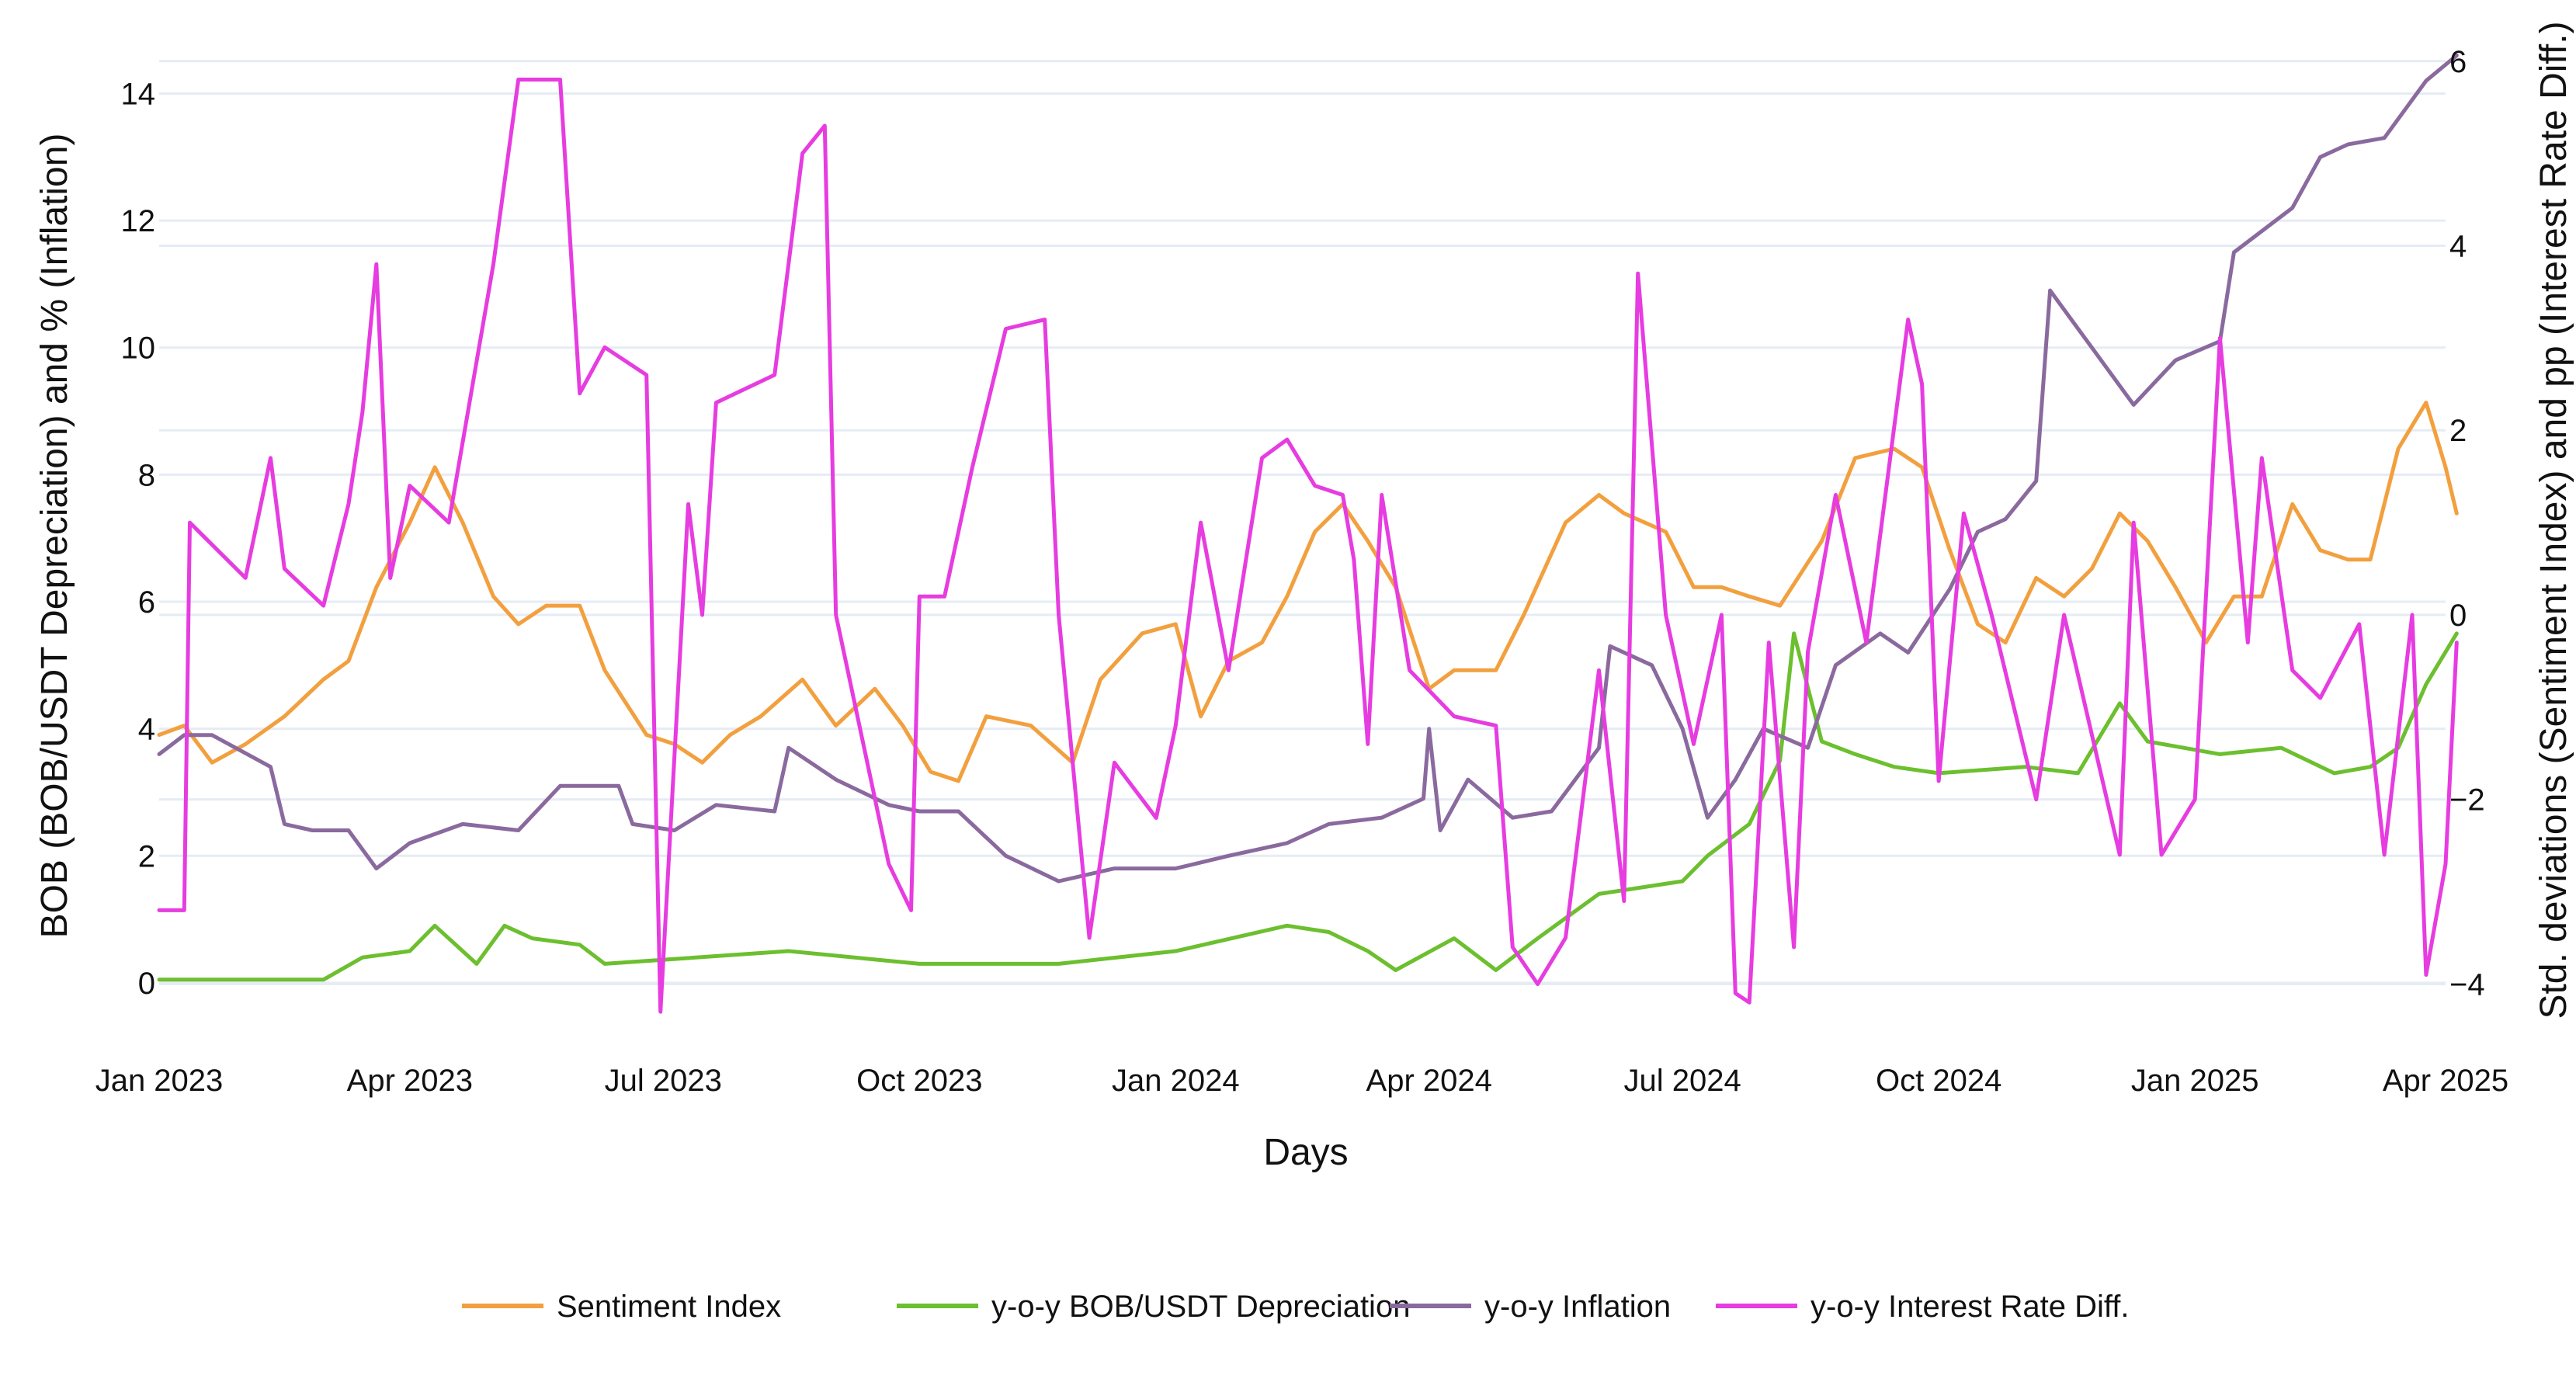 The width and height of the screenshot is (2576, 1375). What do you see at coordinates (410, 1081) in the screenshot?
I see `x-tick-label: Apr 2023` at bounding box center [410, 1081].